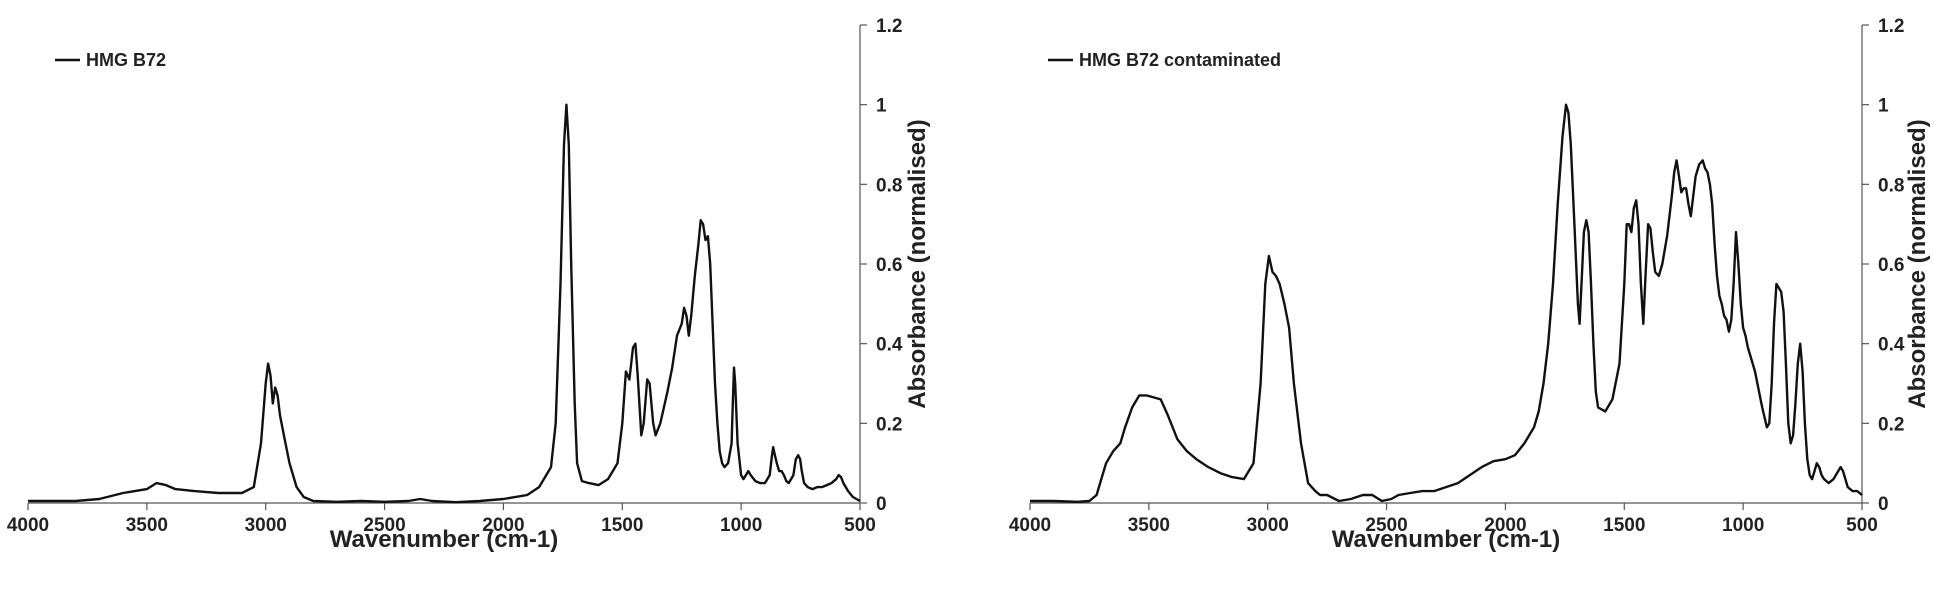  Describe the element at coordinates (444, 539) in the screenshot. I see `x-axis-title-left: Wavenumber (cm-1)` at that location.